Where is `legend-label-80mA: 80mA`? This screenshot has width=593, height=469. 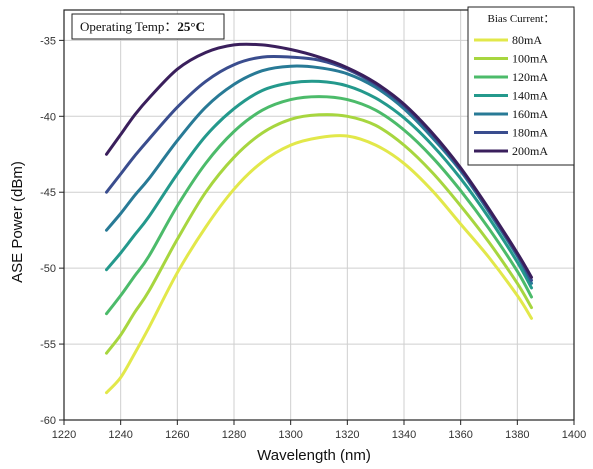 legend-label-80mA: 80mA is located at coordinates (527, 40).